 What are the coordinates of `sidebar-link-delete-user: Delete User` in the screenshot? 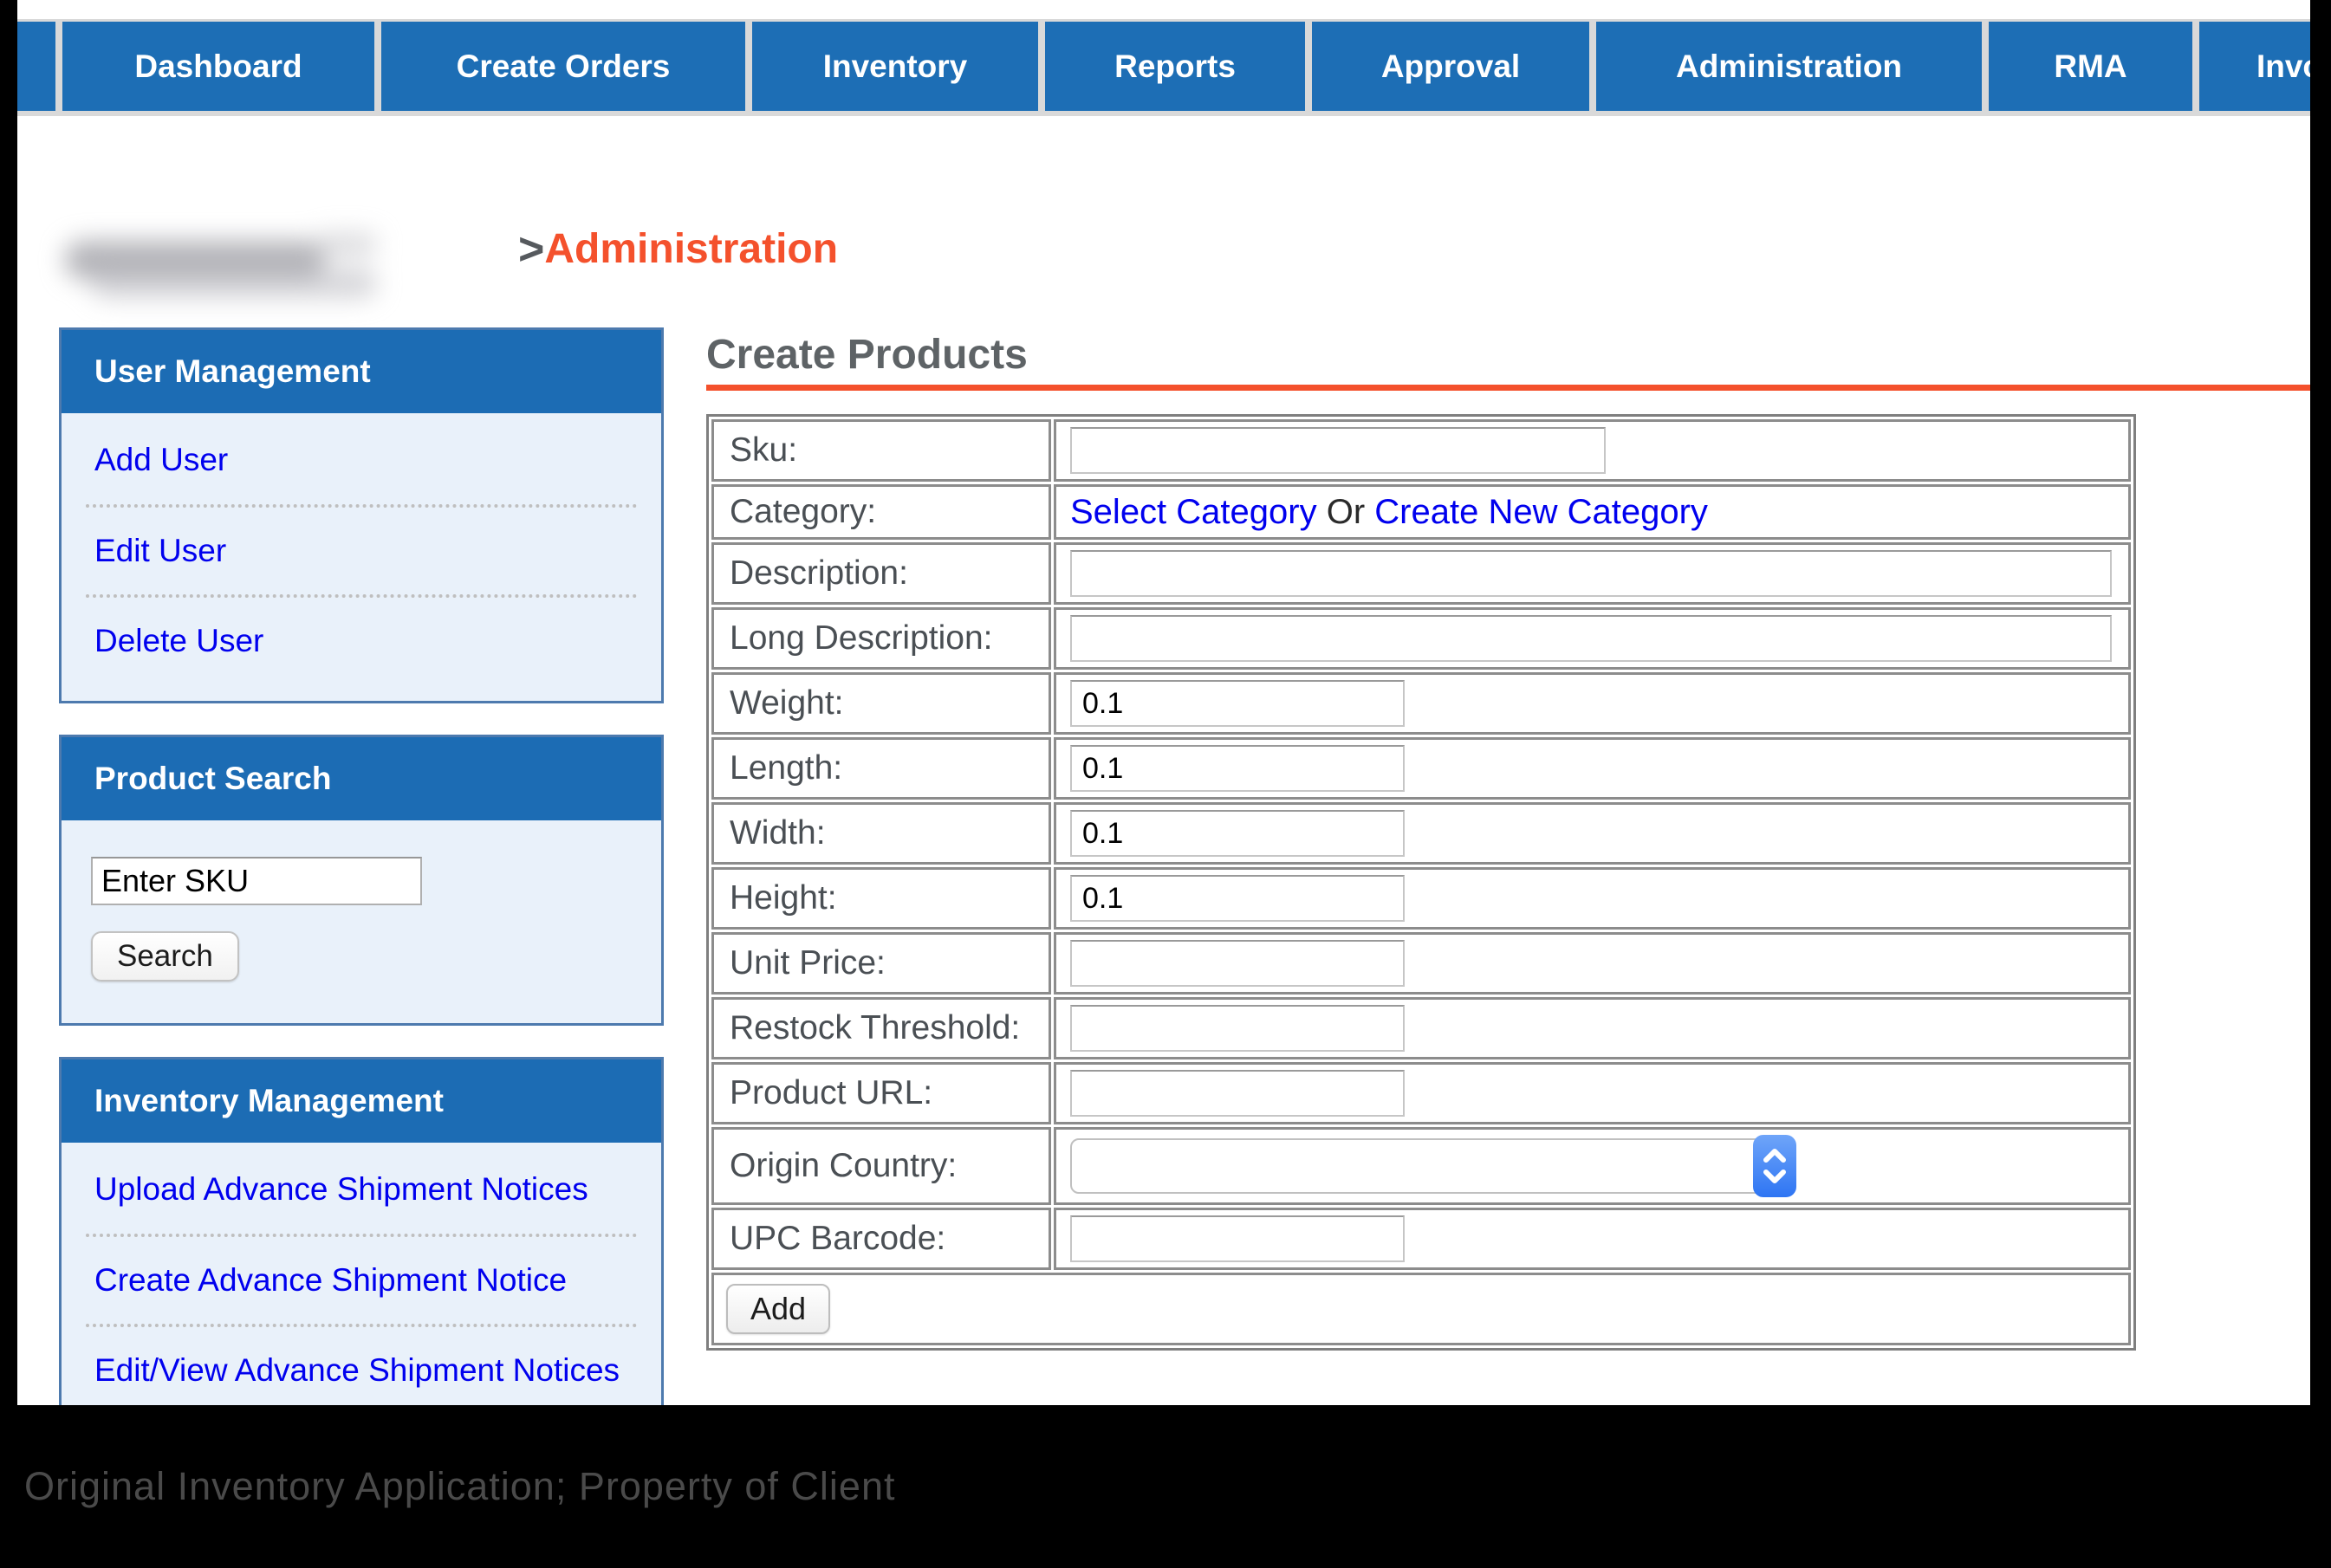 It's located at (179, 641).